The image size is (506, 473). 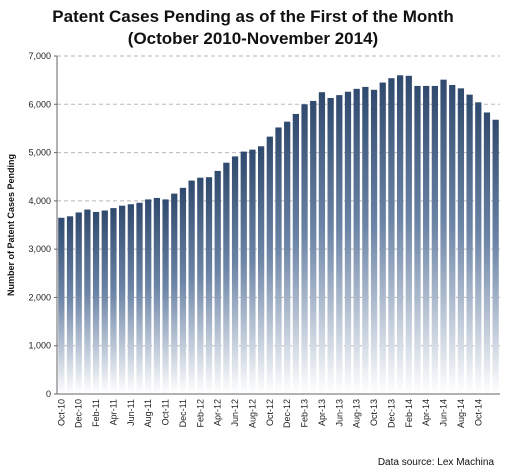 I want to click on x-tick-label: Oct-10, so click(x=61, y=412).